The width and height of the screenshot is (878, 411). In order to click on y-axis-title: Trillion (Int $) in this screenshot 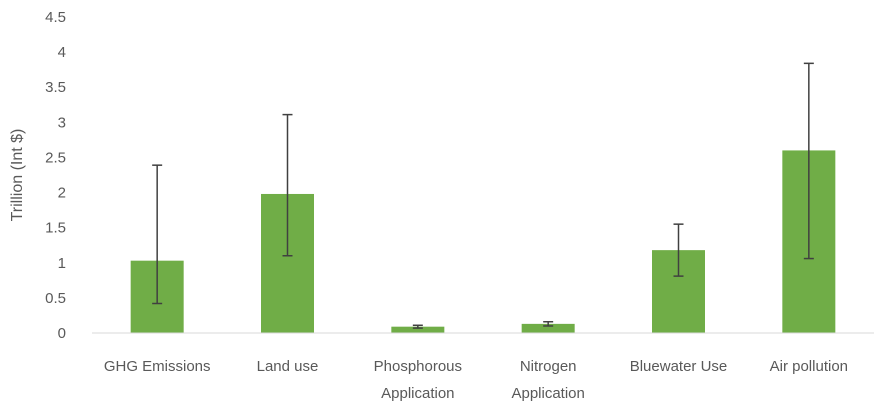, I will do `click(17, 175)`.